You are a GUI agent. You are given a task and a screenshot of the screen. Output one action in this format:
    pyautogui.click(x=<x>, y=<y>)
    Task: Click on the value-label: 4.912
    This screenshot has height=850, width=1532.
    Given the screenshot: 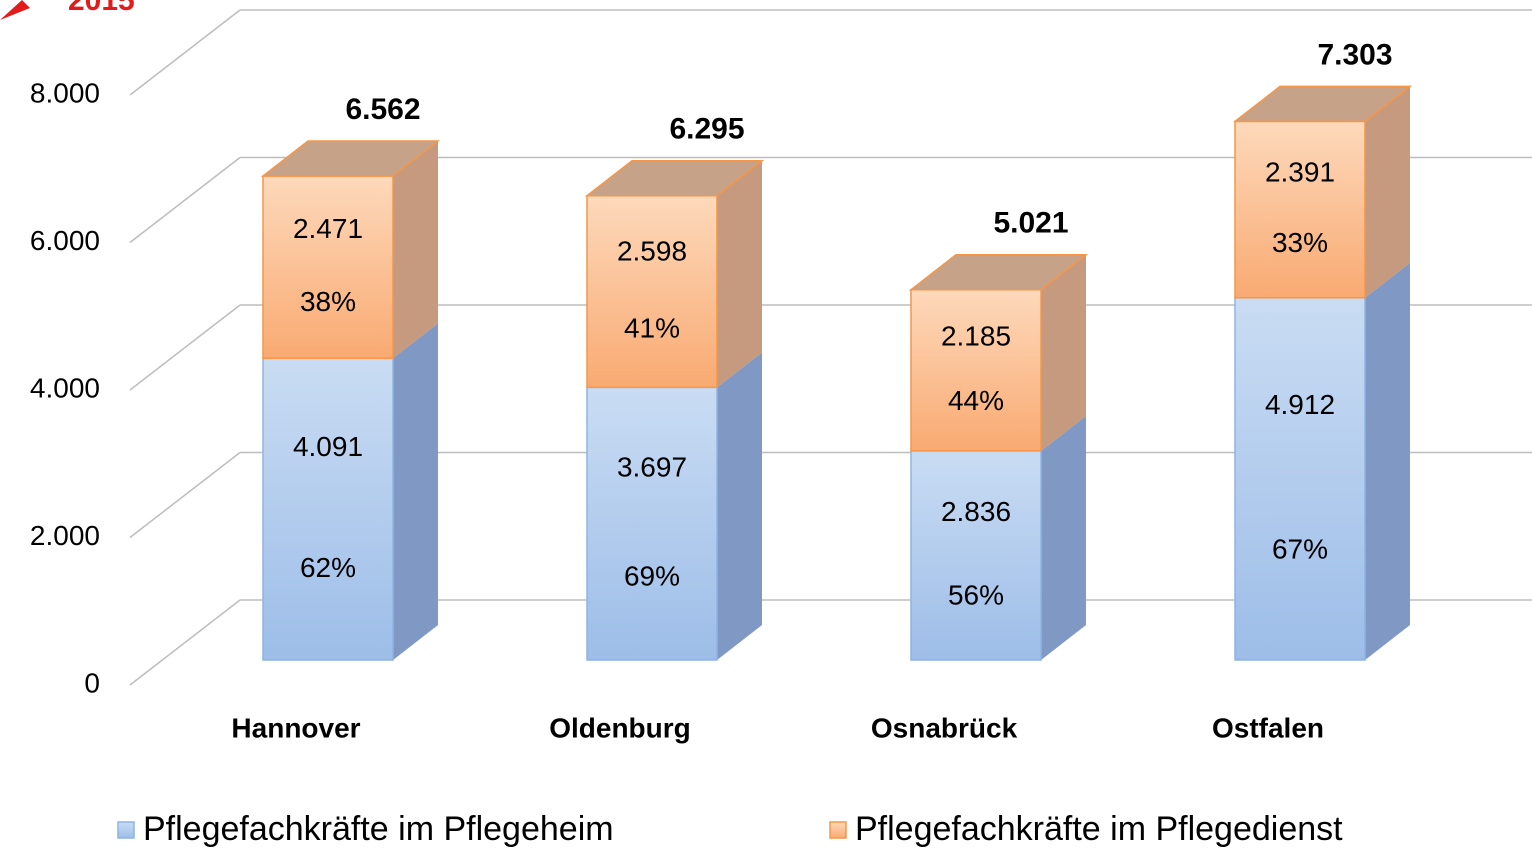 What is the action you would take?
    pyautogui.click(x=1300, y=404)
    